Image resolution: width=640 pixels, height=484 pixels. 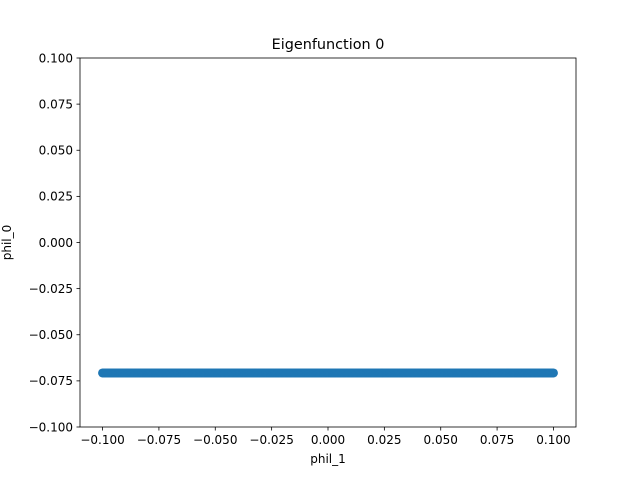 I want to click on x-tick-label: 0.050, so click(x=441, y=440).